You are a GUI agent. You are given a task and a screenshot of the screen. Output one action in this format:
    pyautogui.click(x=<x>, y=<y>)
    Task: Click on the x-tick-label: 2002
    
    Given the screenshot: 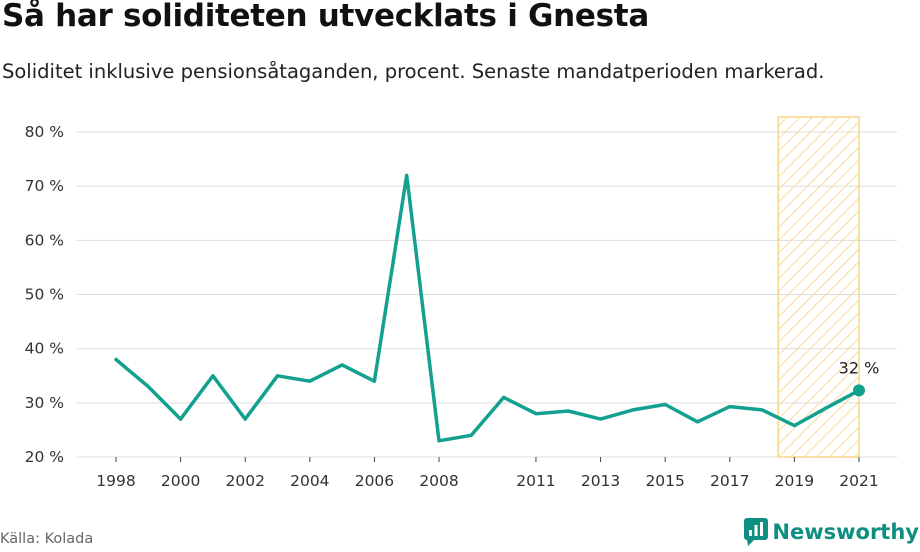 What is the action you would take?
    pyautogui.click(x=244, y=481)
    